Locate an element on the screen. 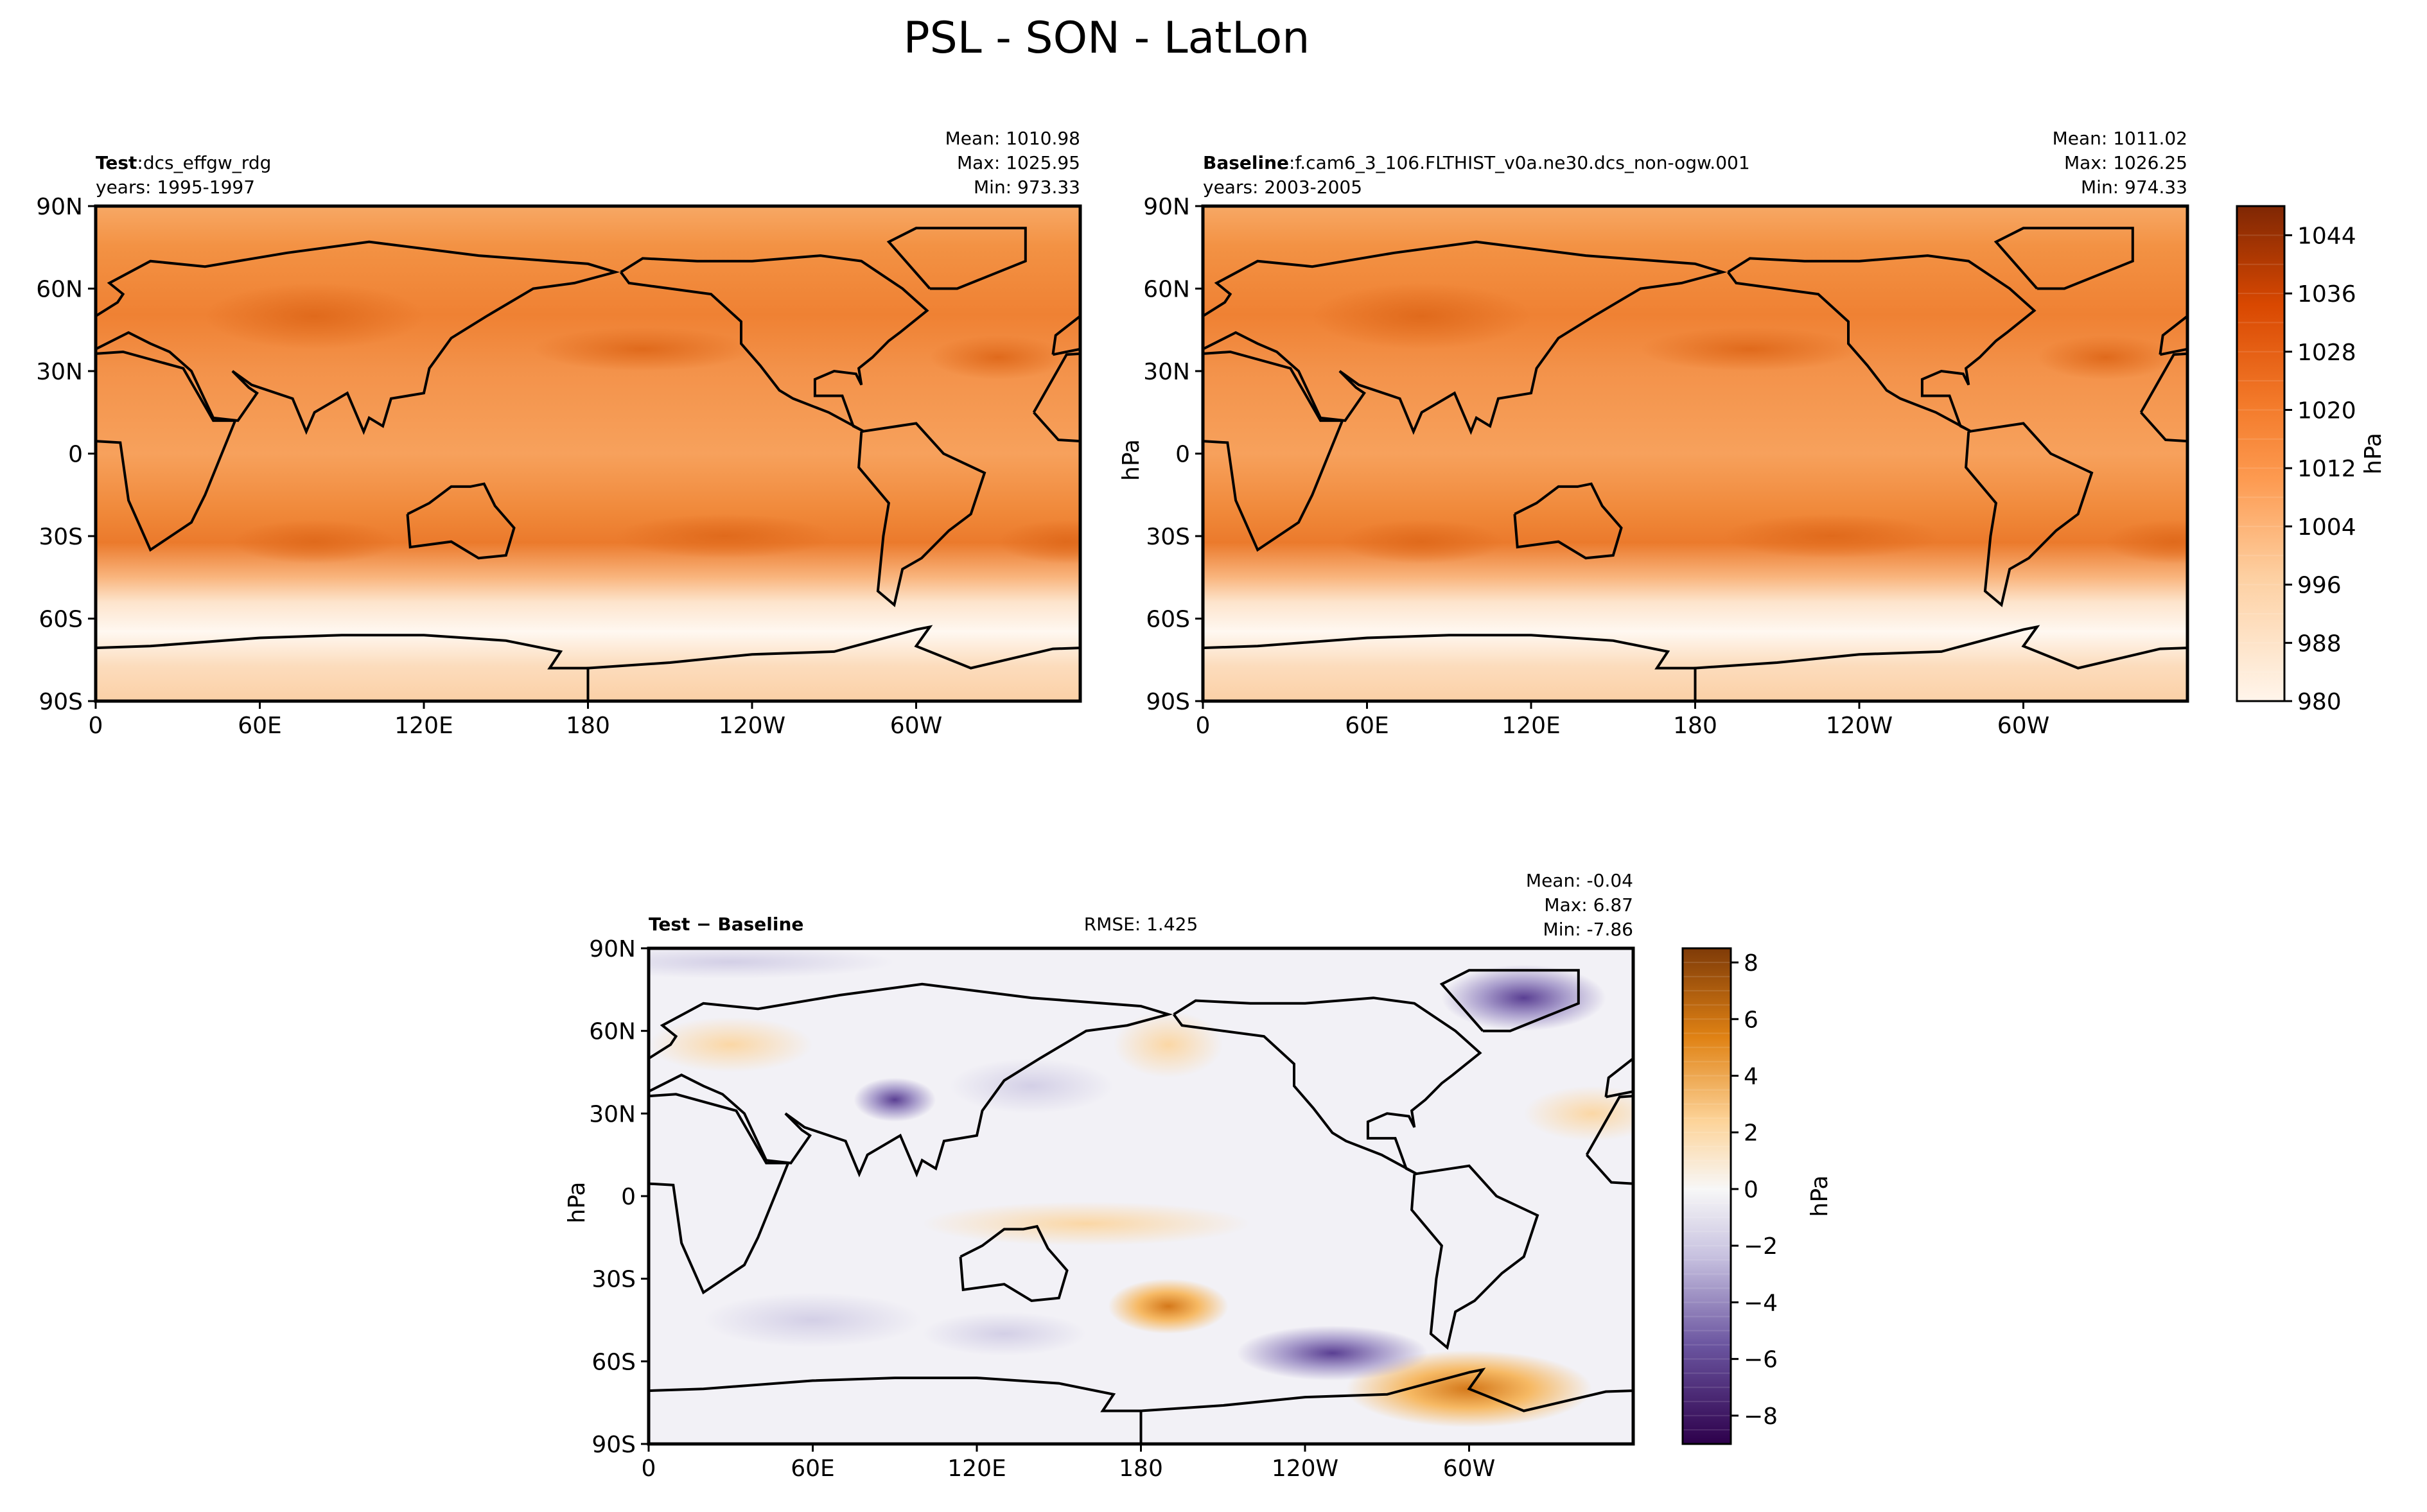 Image resolution: width=2427 pixels, height=1512 pixels. colorbar-tick-label: 996 is located at coordinates (2319, 586).